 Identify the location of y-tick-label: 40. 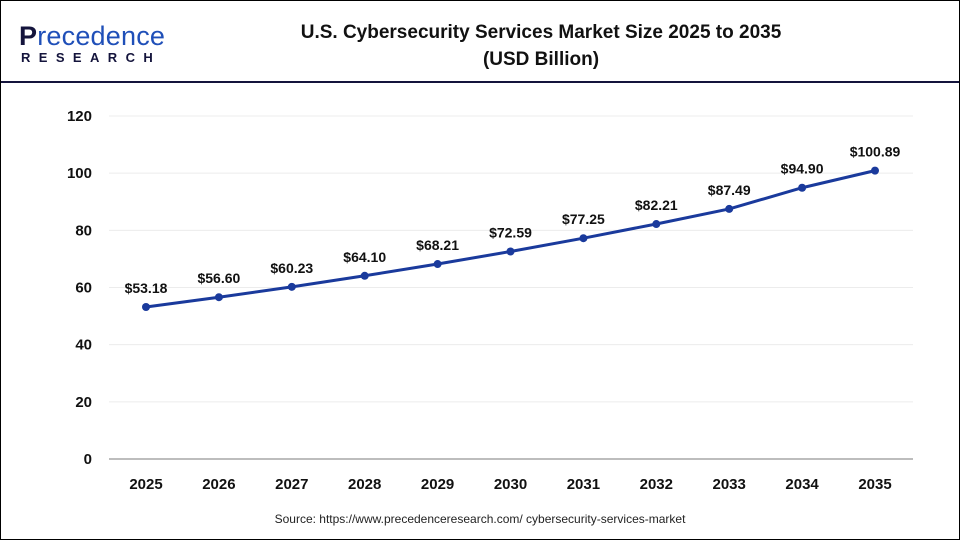
(83, 345).